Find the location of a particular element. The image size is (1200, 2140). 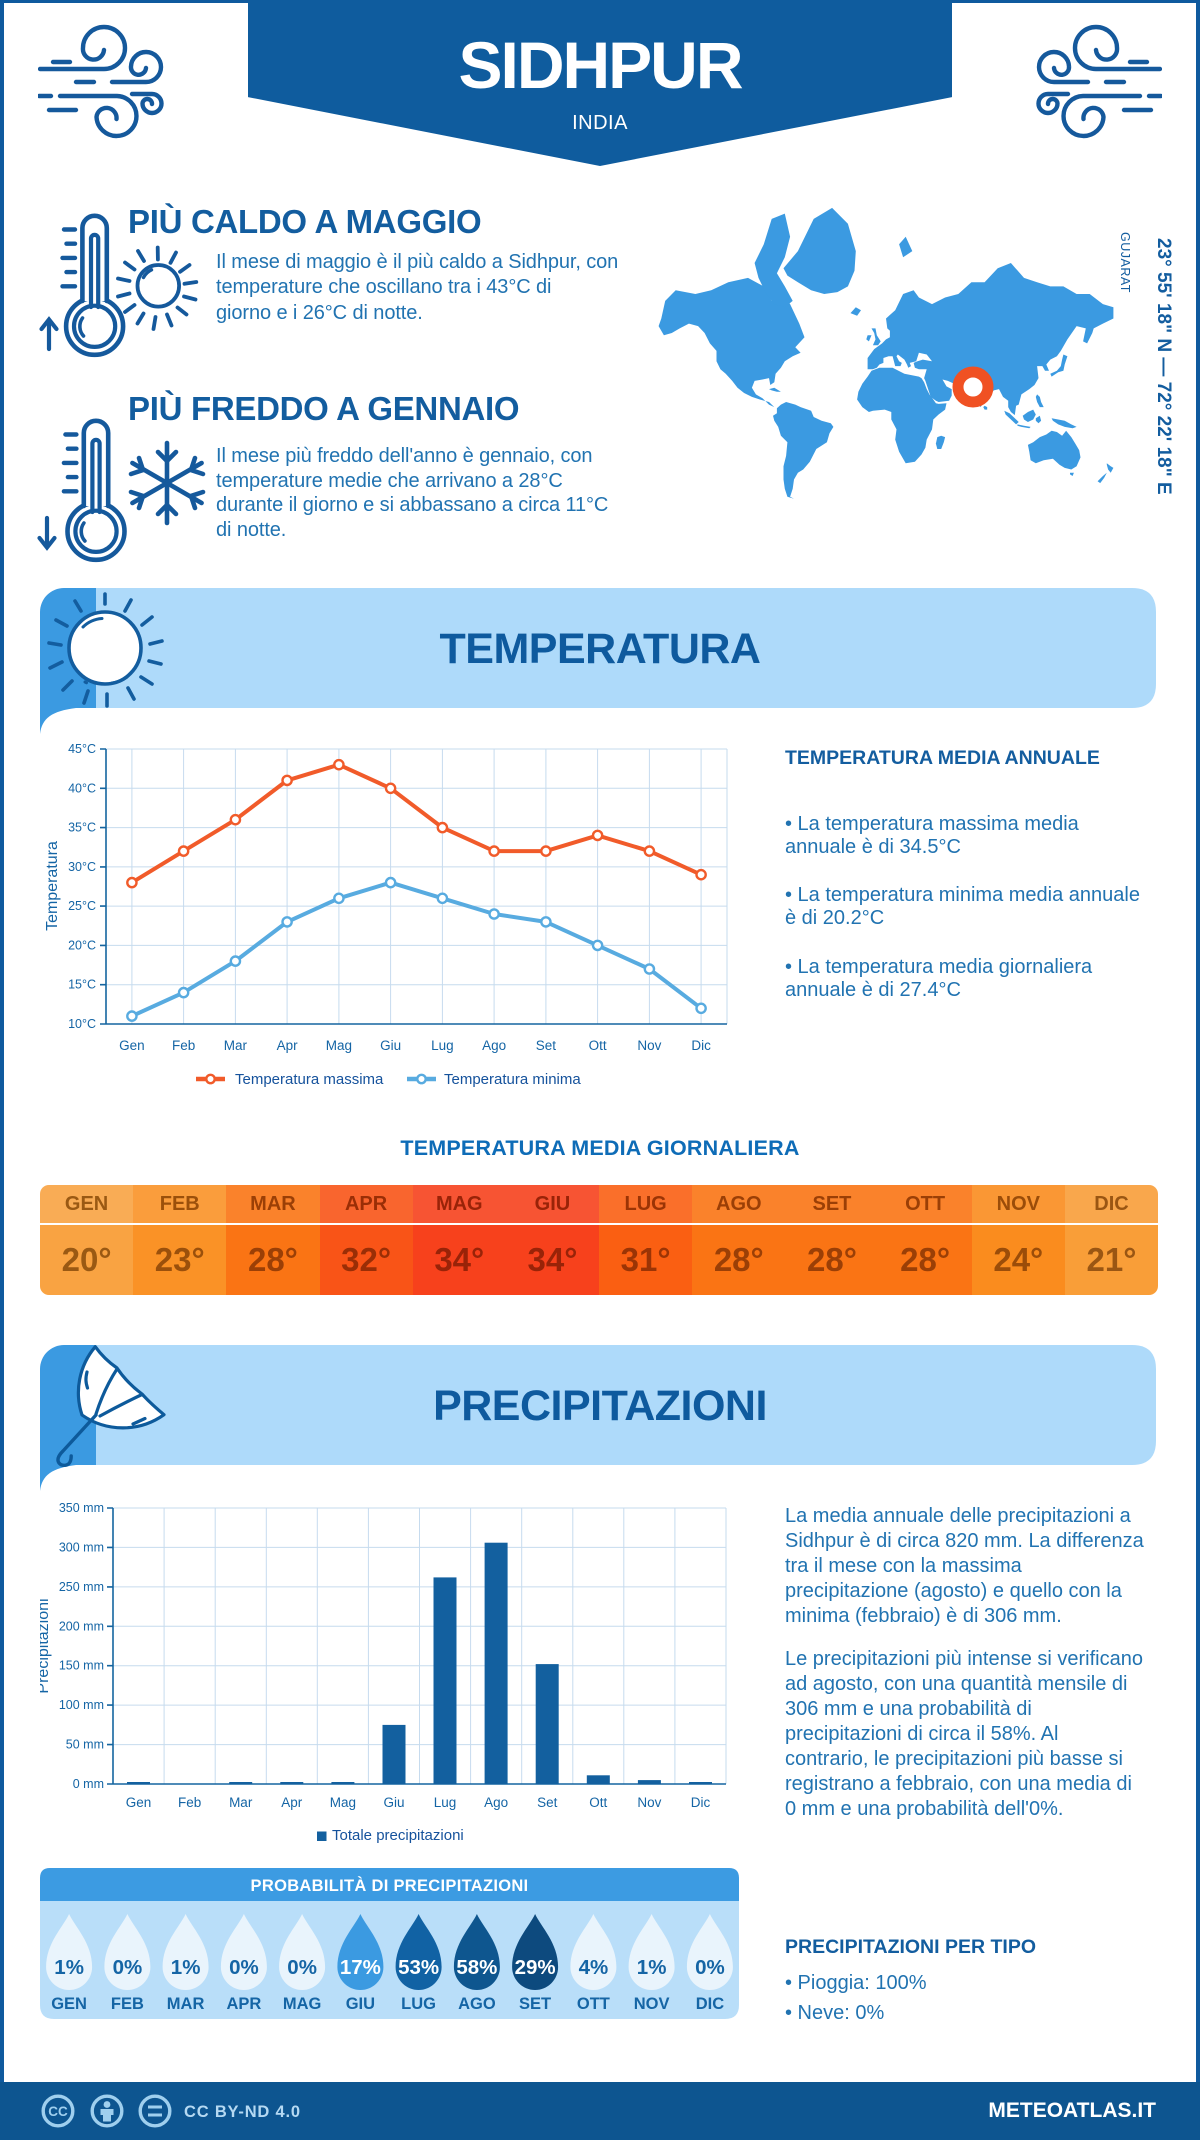

svg-text: 0 mm is located at coordinates (88, 1784).